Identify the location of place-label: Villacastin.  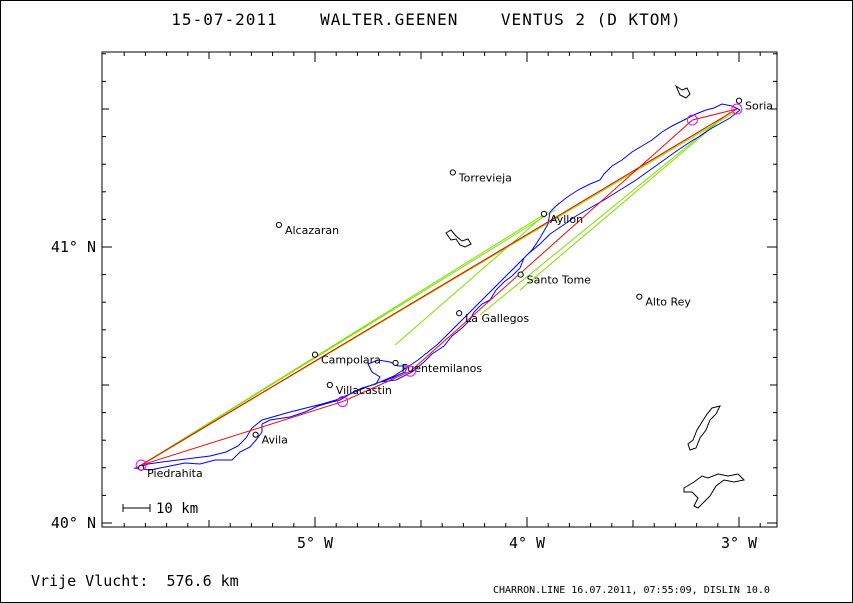
(364, 390).